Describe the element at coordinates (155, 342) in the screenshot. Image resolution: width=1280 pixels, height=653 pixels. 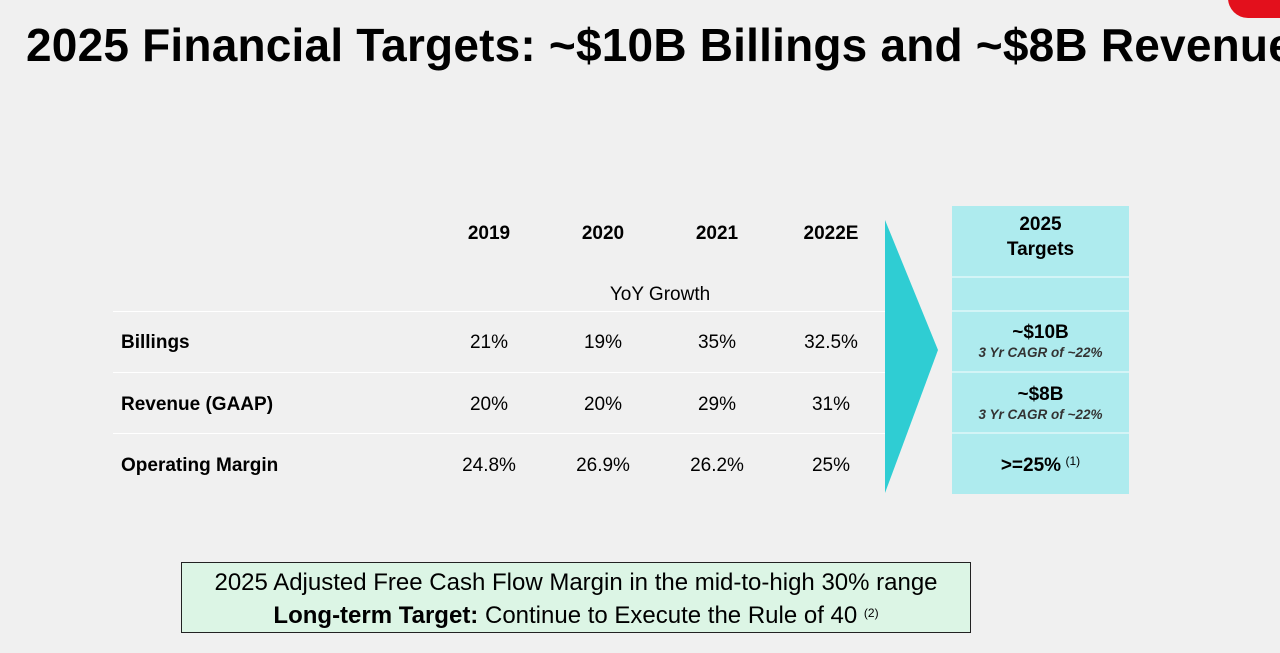
I see `row-label-billings: Billings` at that location.